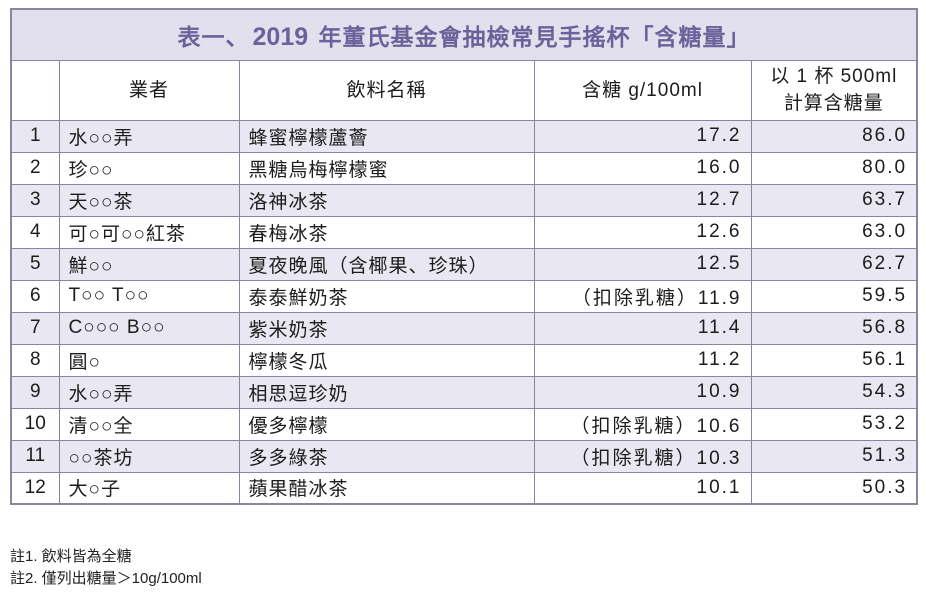 Image resolution: width=926 pixels, height=592 pixels. Describe the element at coordinates (642, 392) in the screenshot. I see `sugar-per-100ml-cell: 10.9` at that location.